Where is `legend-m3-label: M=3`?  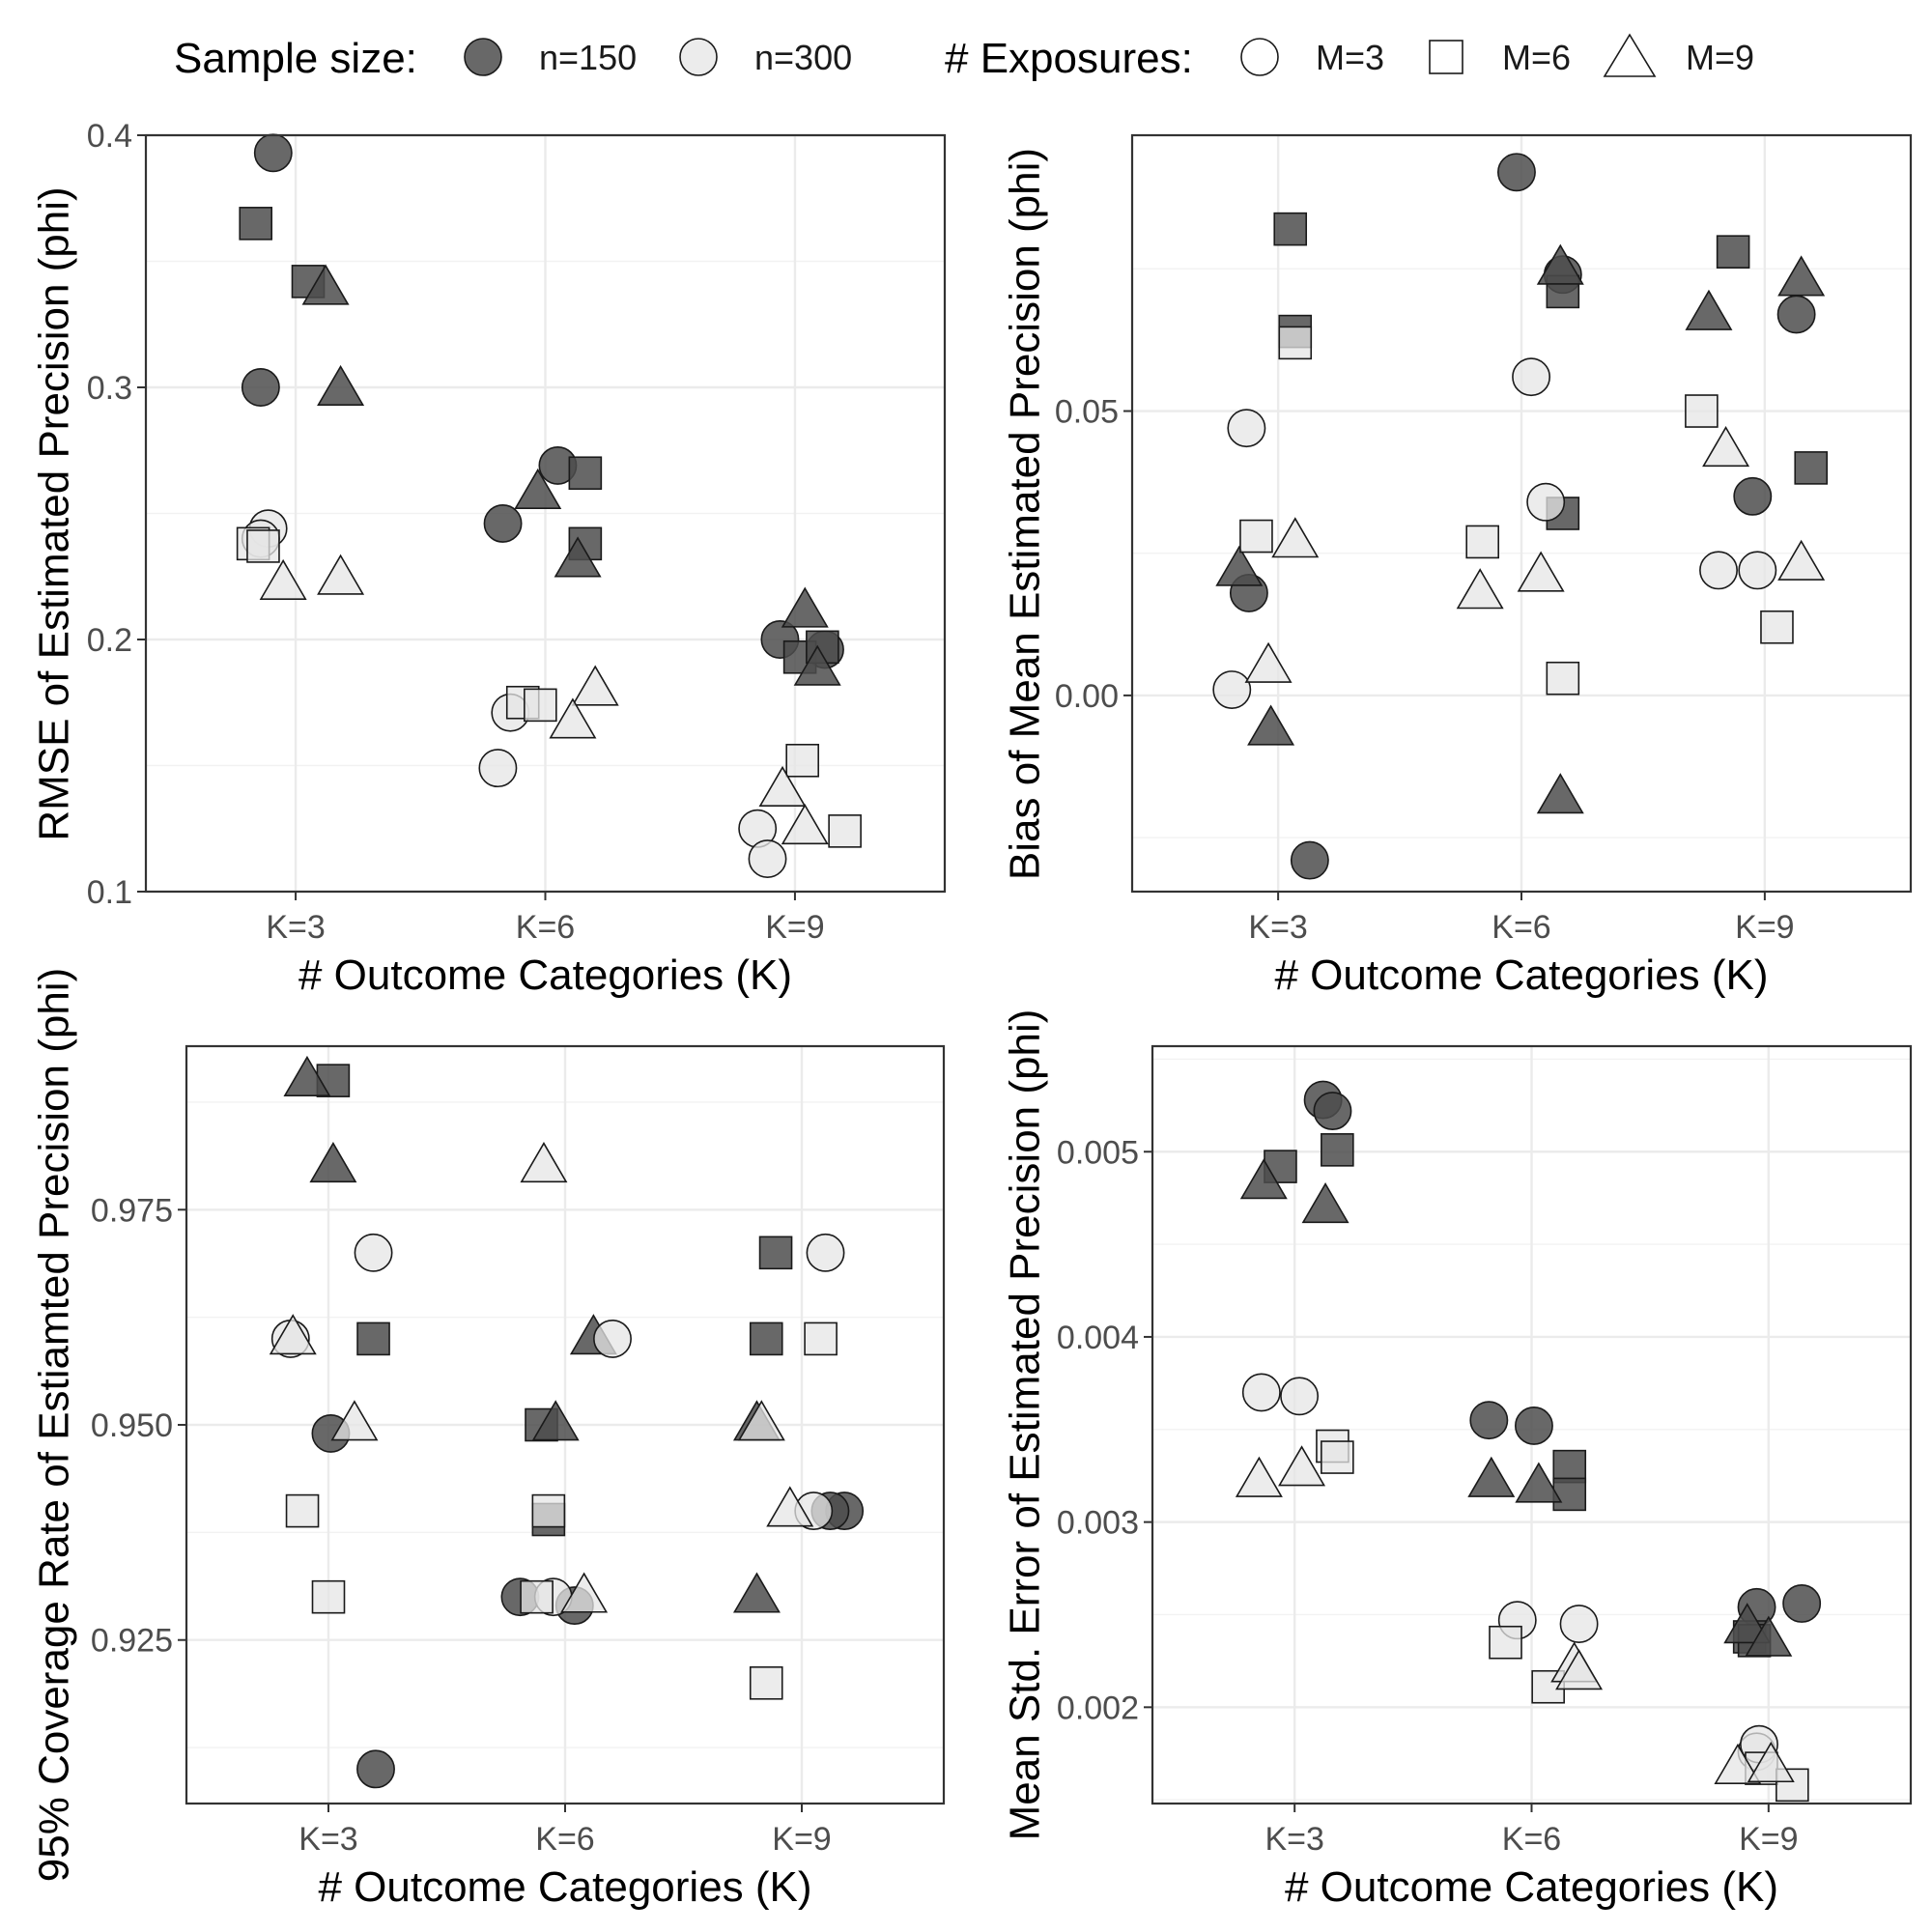
legend-m3-label: M=3 is located at coordinates (1350, 57).